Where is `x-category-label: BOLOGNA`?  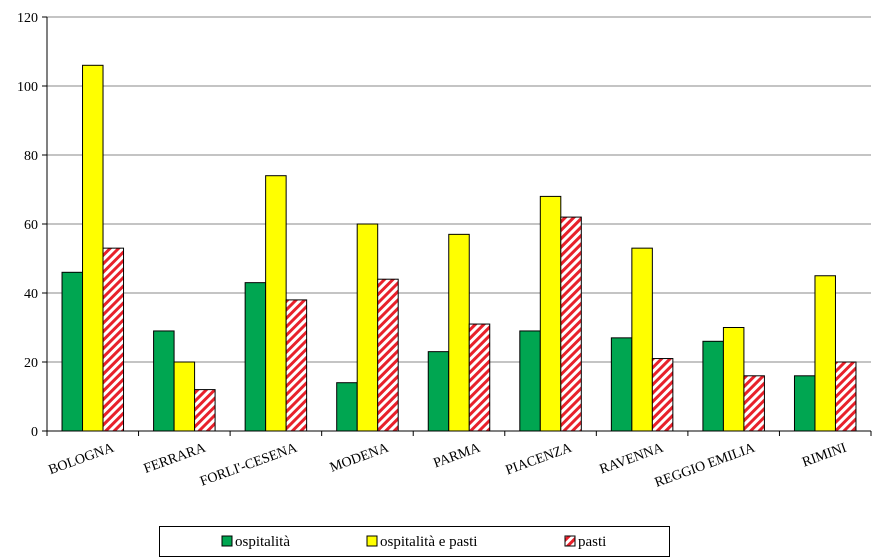
x-category-label: BOLOGNA is located at coordinates (82, 459).